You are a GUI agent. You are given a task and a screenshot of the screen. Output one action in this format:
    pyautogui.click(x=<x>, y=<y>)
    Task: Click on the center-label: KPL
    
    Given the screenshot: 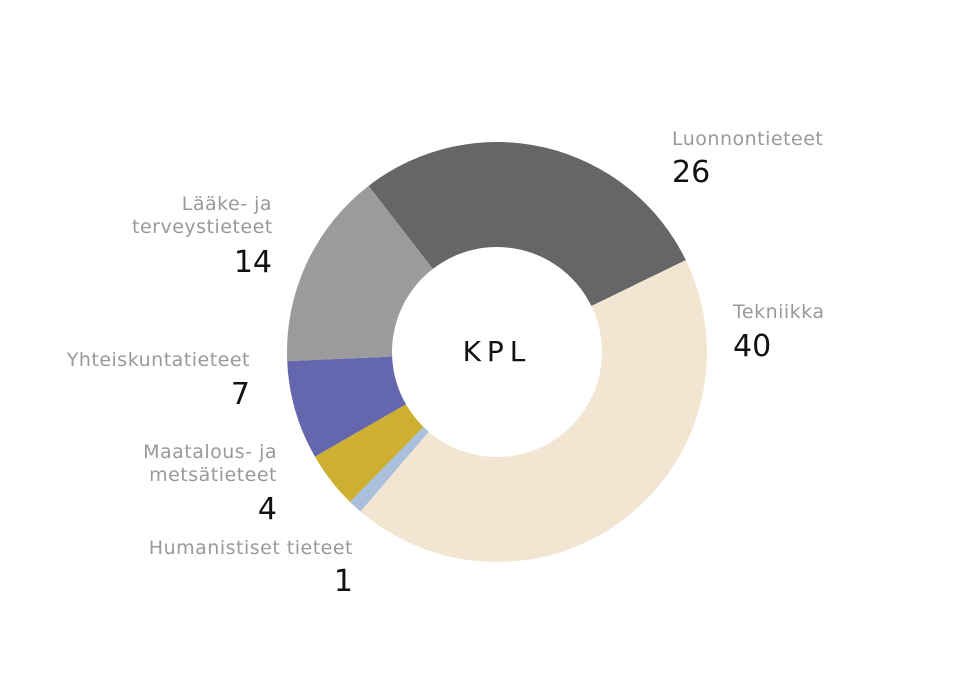 What is the action you would take?
    pyautogui.click(x=497, y=351)
    